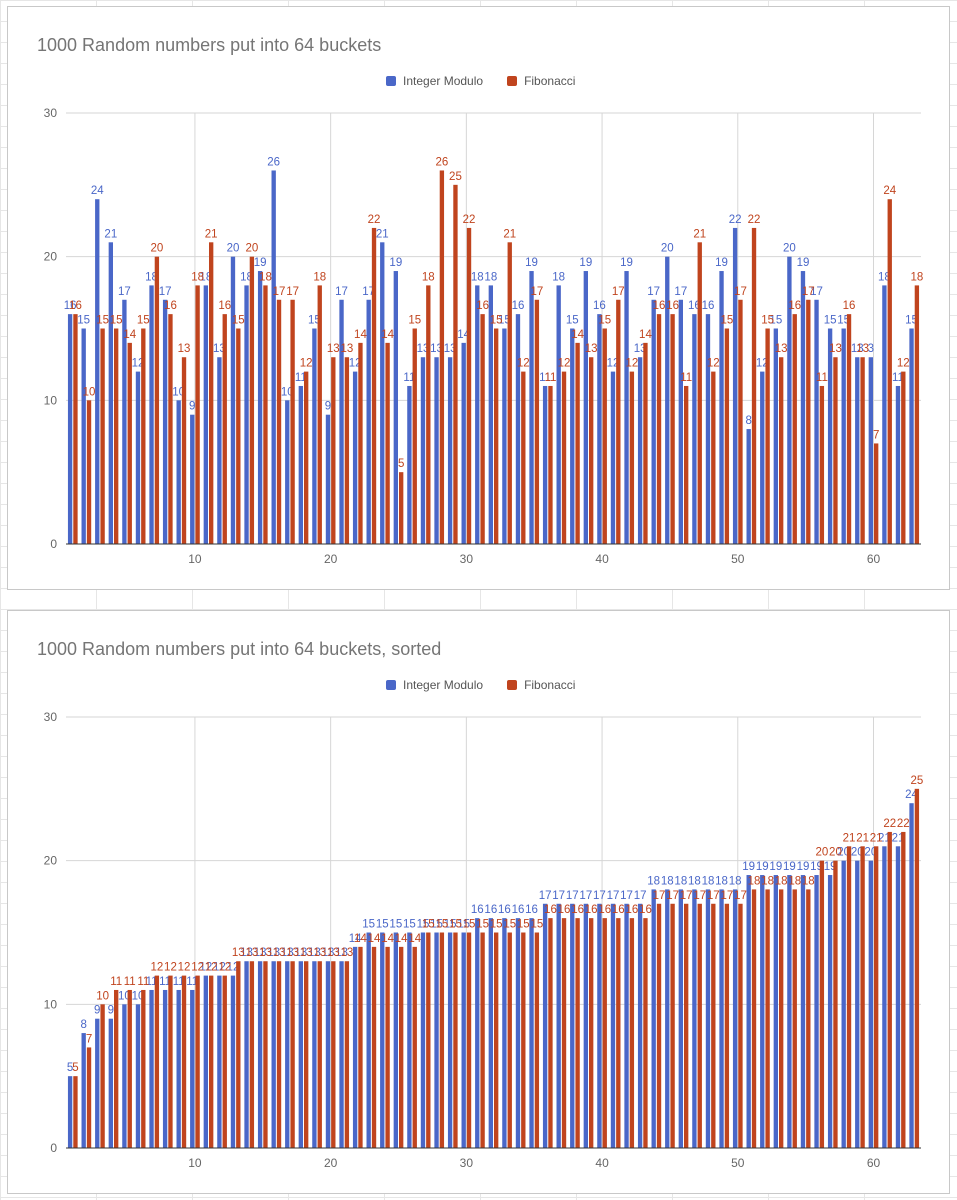 This screenshot has height=1200, width=957. Describe the element at coordinates (70, 1068) in the screenshot. I see `data-label-integer-modulo: 5` at that location.